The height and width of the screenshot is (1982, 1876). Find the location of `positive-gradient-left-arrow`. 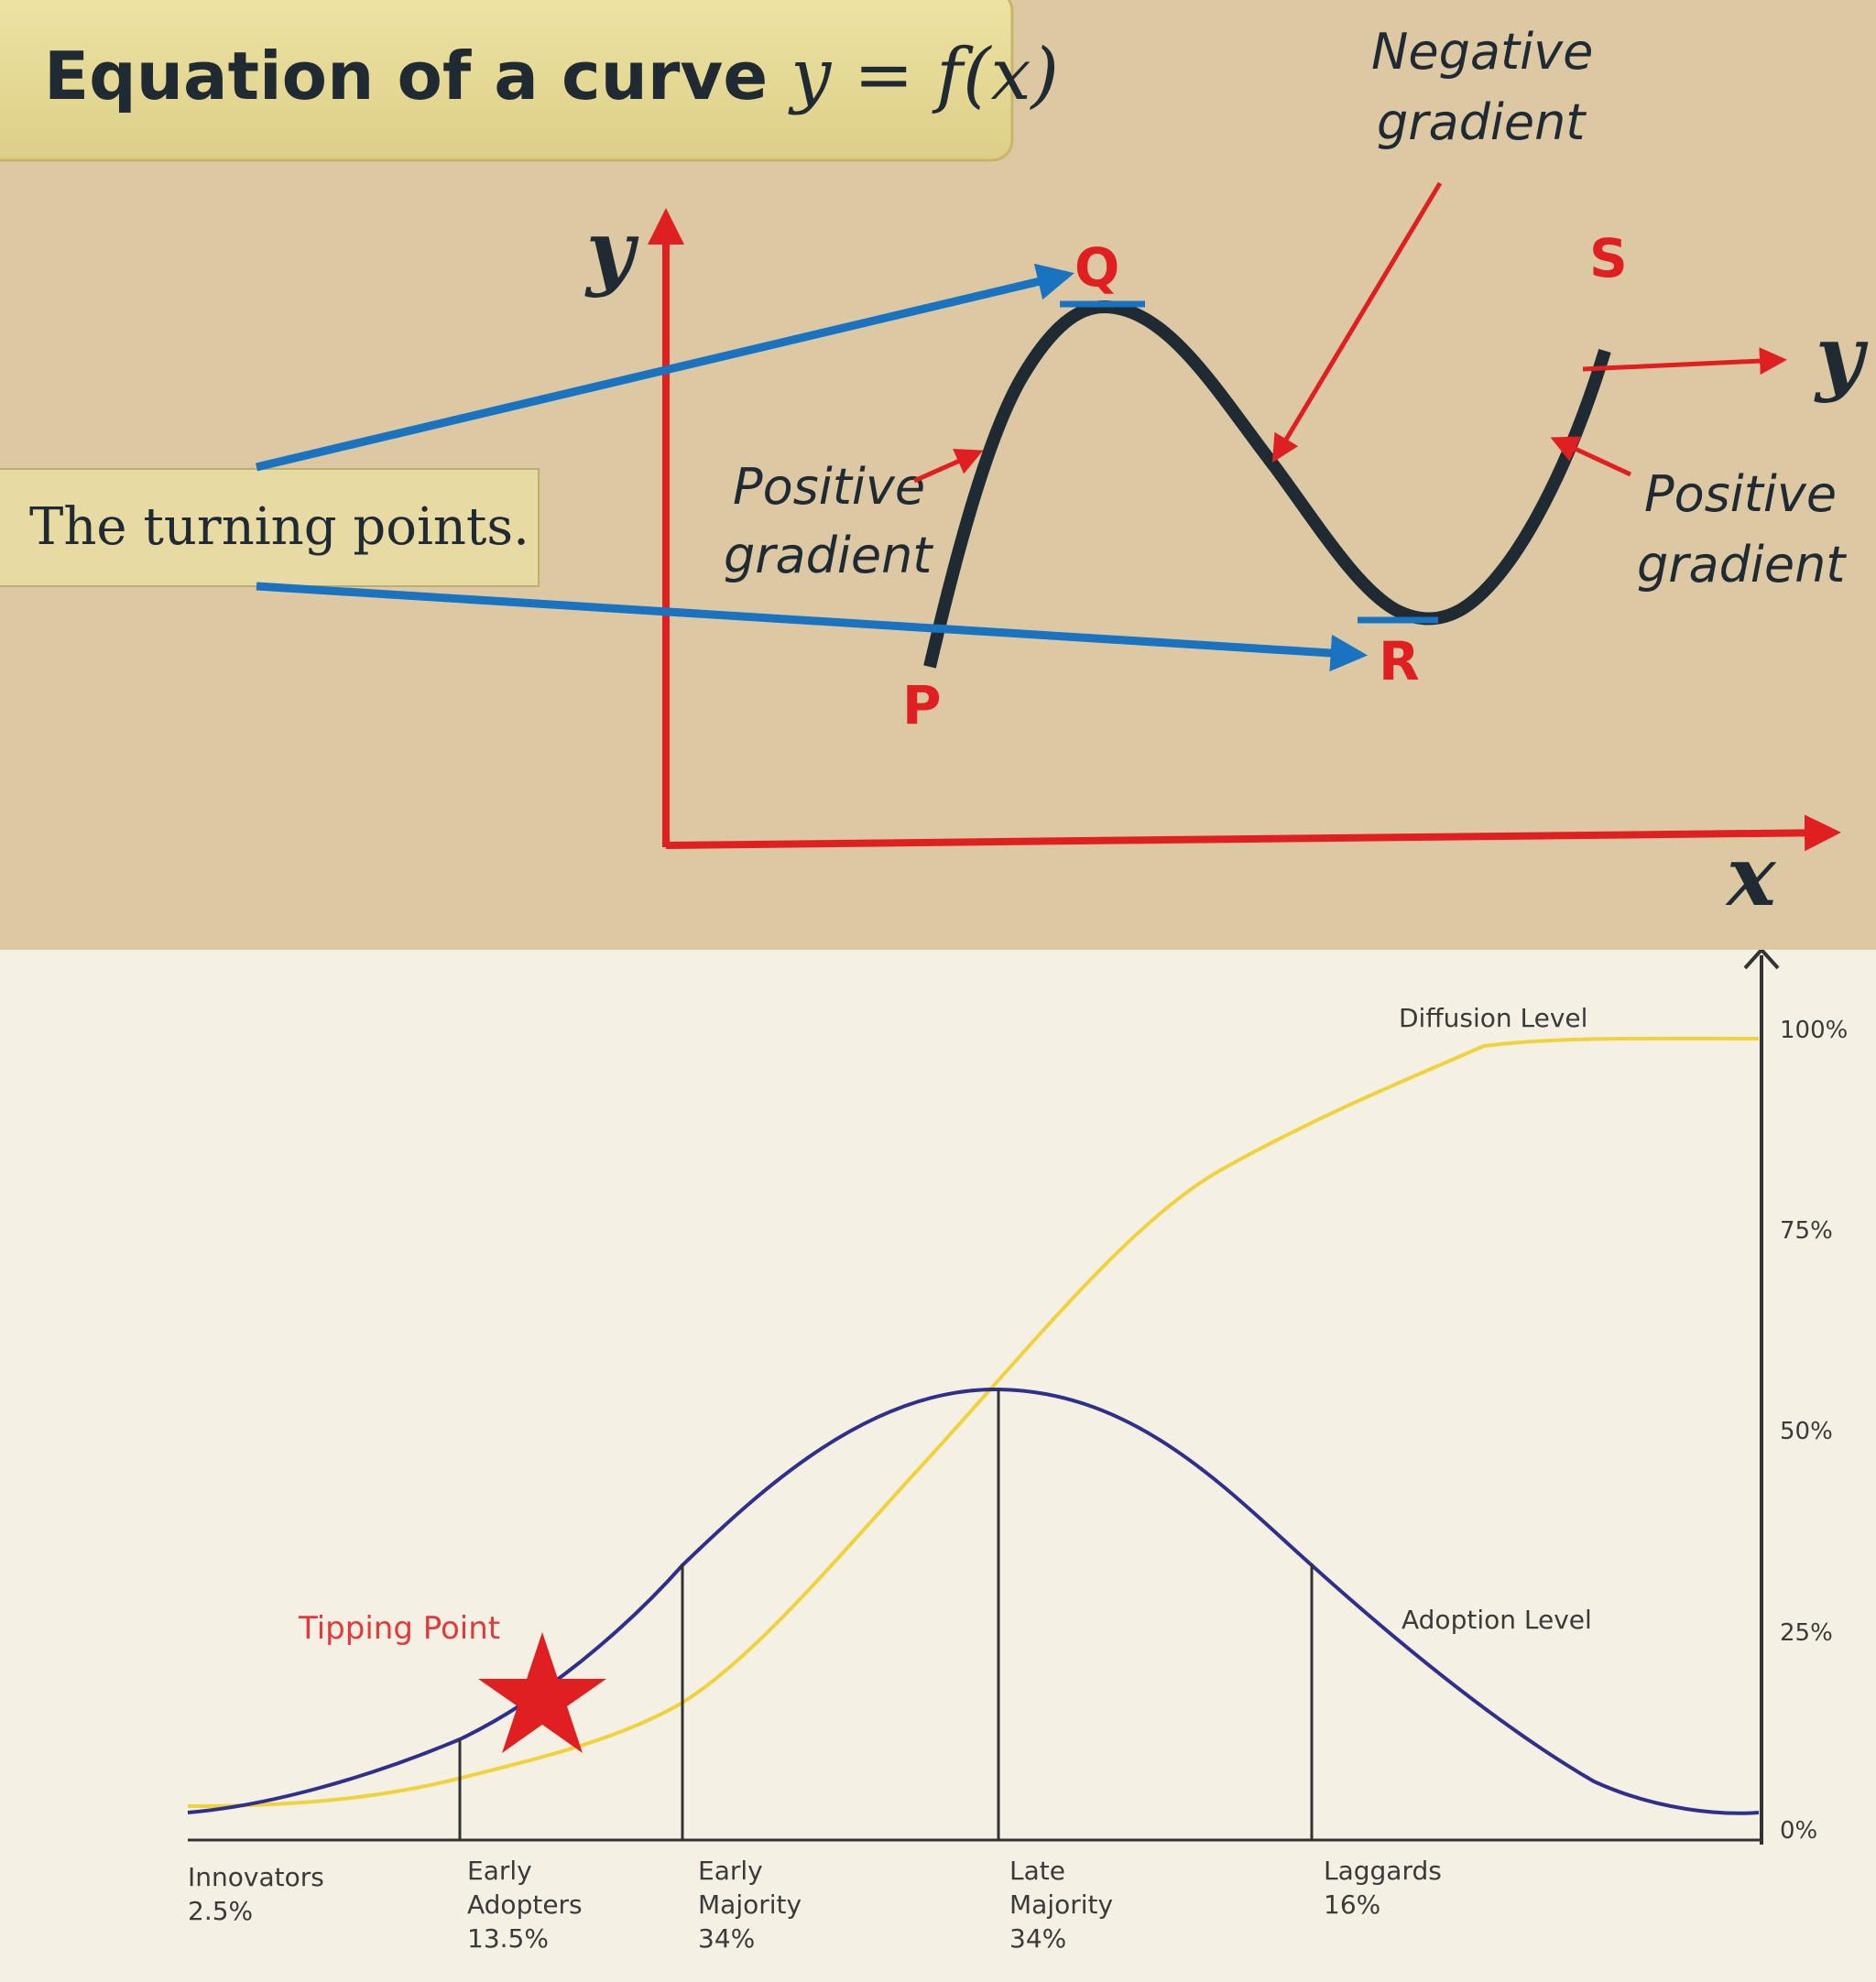

positive-gradient-left-arrow is located at coordinates (948, 467).